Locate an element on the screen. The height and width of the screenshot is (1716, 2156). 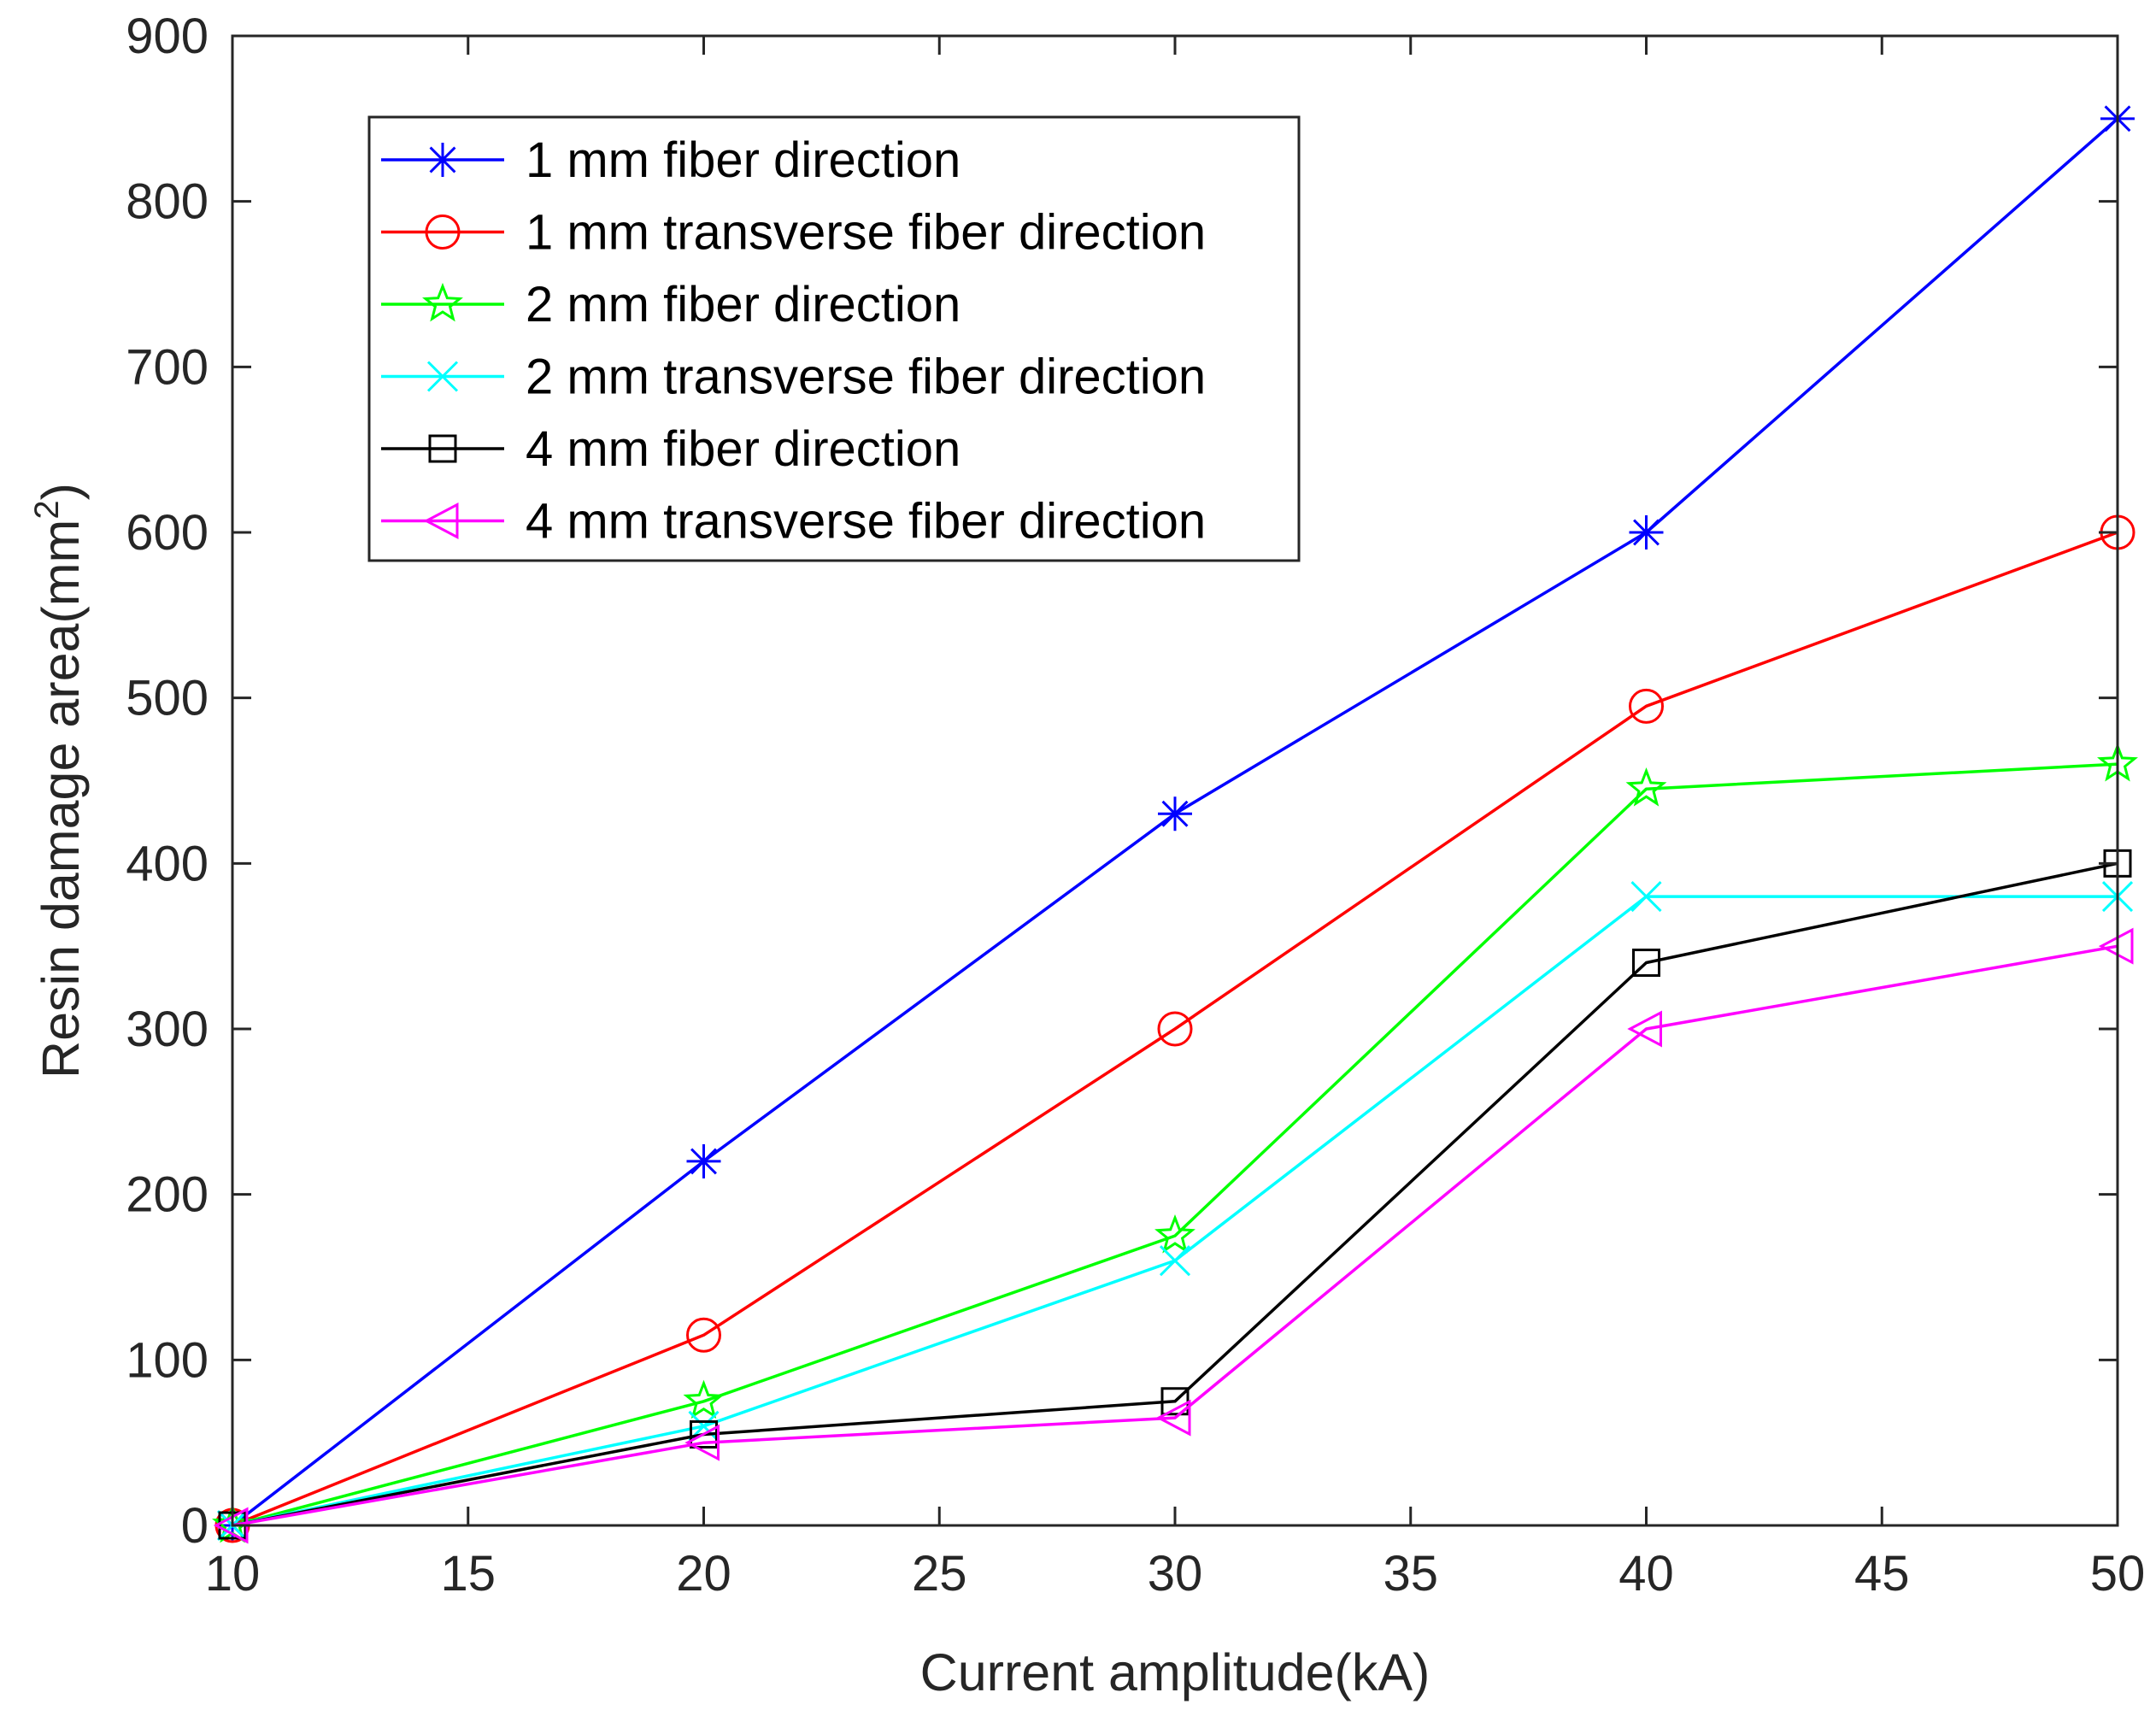
x-tick-label: 20 is located at coordinates (703, 1573).